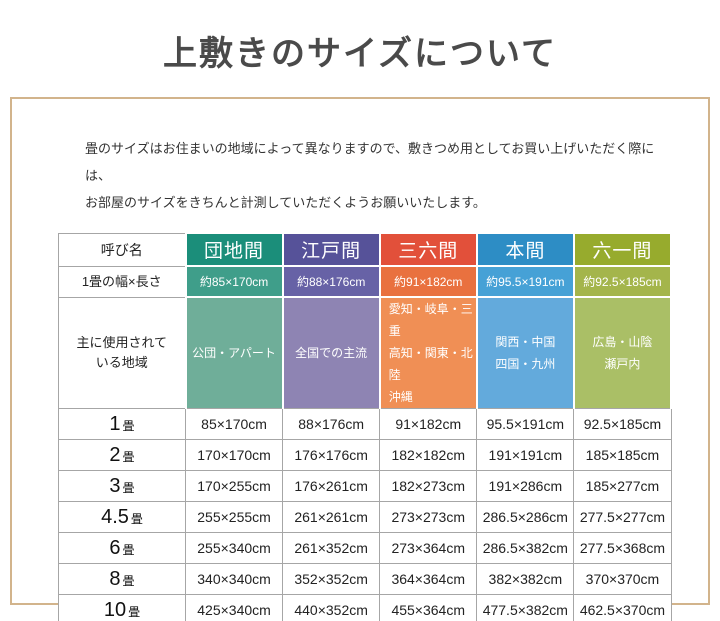 This screenshot has height=621, width=720. What do you see at coordinates (428, 517) in the screenshot?
I see `size-value: 273×273cm` at bounding box center [428, 517].